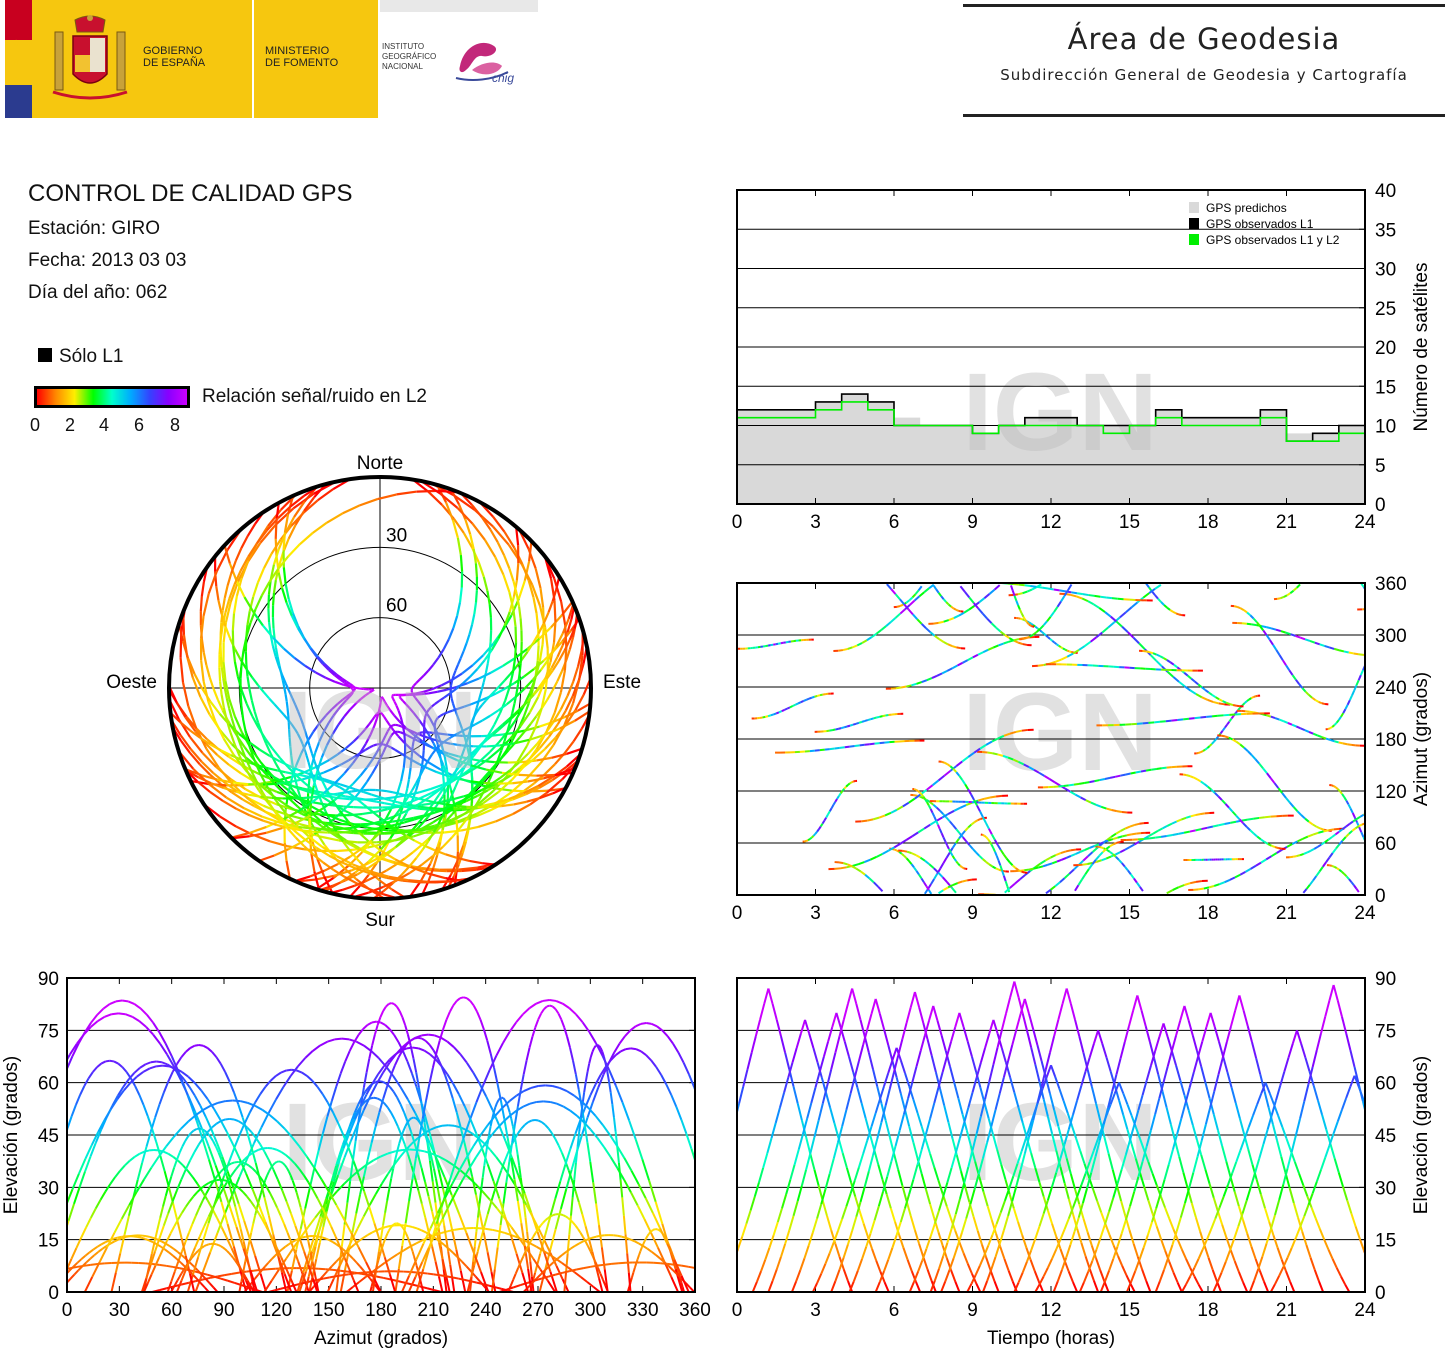 The image size is (1445, 1350). I want to click on legend-label: GPS observados L1, so click(1260, 224).